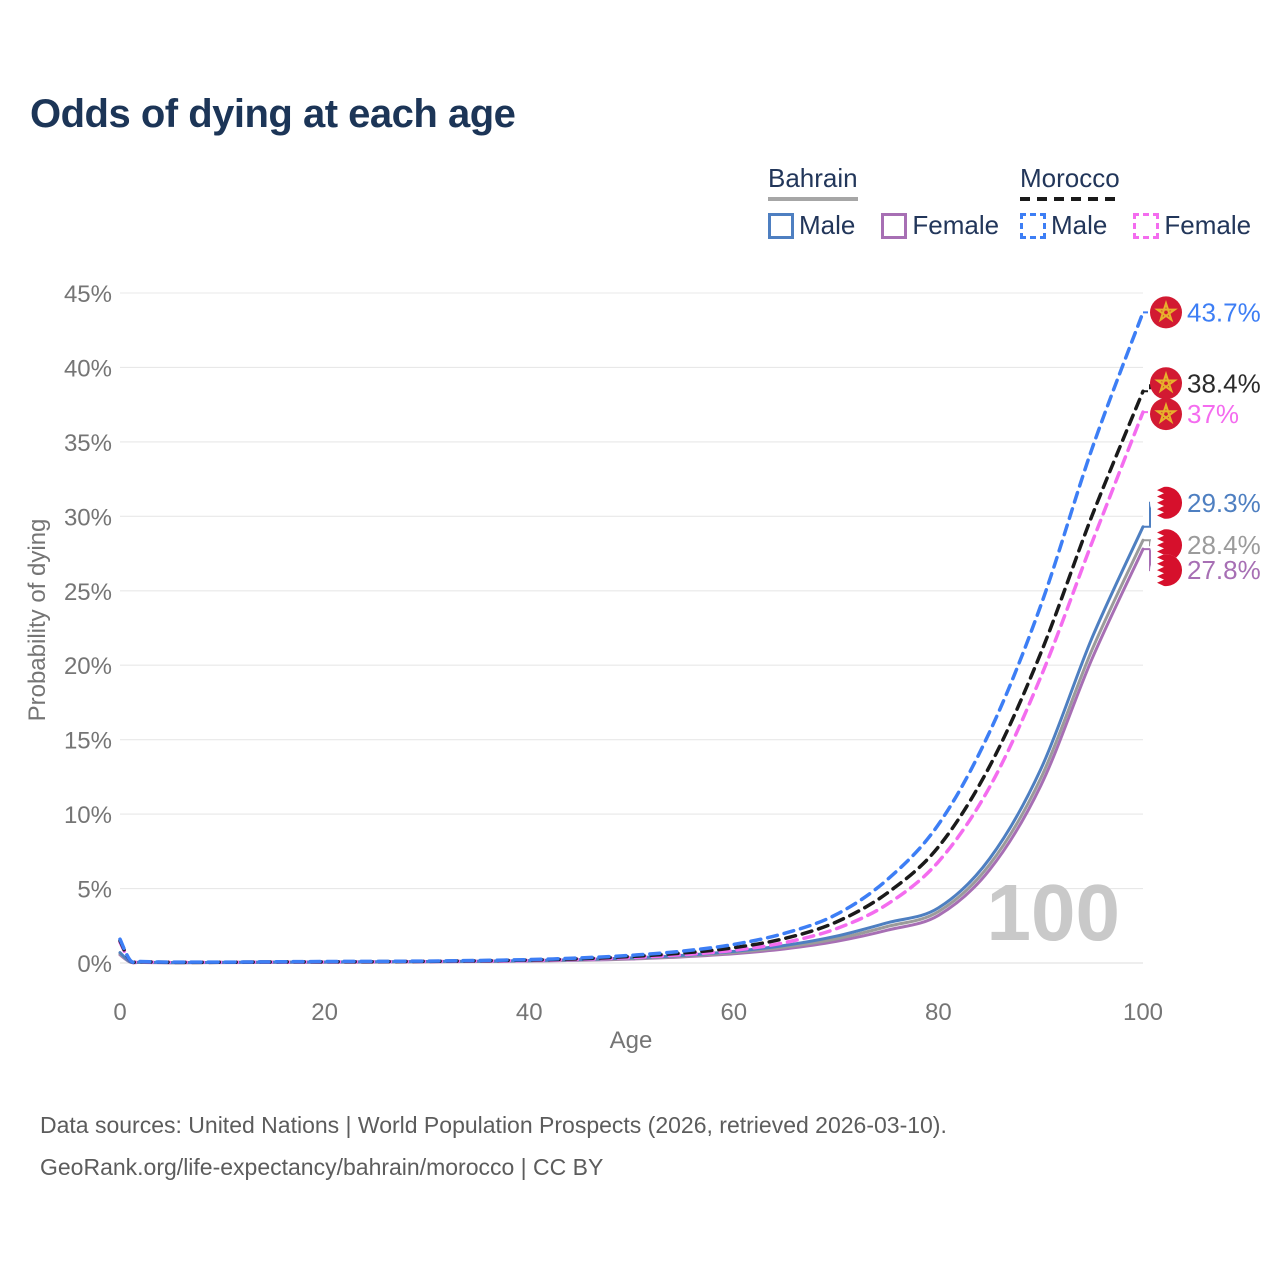  Describe the element at coordinates (88, 443) in the screenshot. I see `y-tick-35pct: 35%` at that location.